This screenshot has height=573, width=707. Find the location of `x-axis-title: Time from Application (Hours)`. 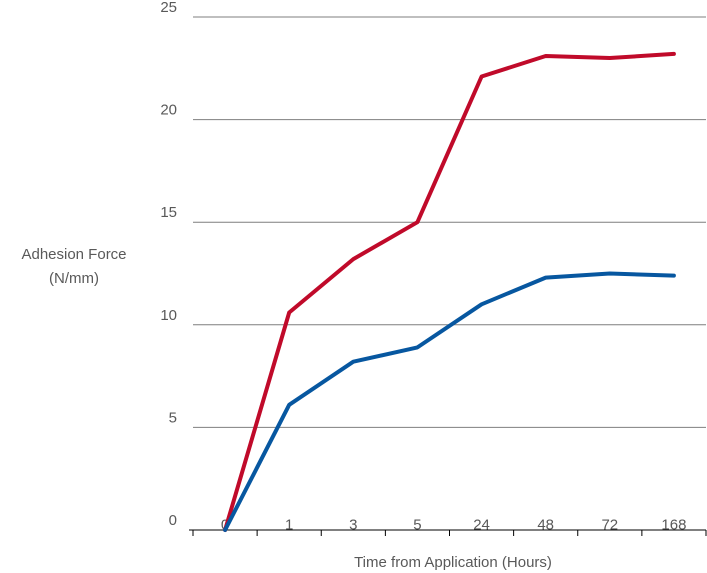

x-axis-title: Time from Application (Hours) is located at coordinates (453, 562).